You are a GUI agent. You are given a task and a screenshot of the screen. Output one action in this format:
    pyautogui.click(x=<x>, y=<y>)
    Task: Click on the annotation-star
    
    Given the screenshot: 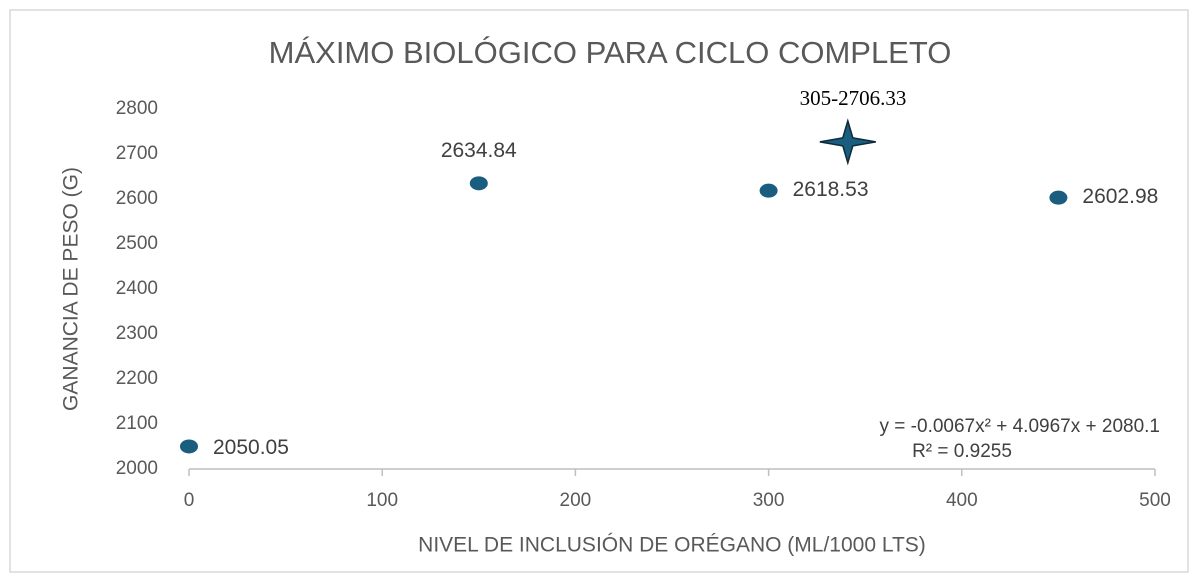 What is the action you would take?
    pyautogui.click(x=847, y=142)
    